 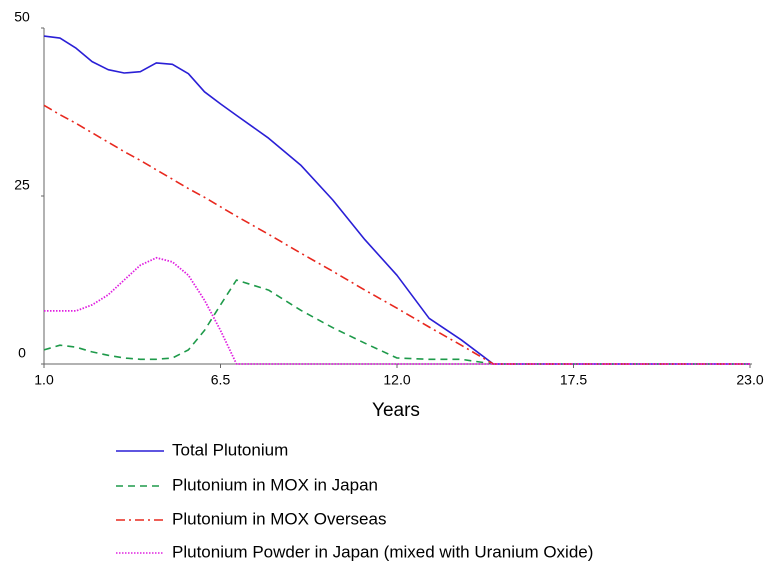 What do you see at coordinates (396, 322) in the screenshot?
I see `series-line` at bounding box center [396, 322].